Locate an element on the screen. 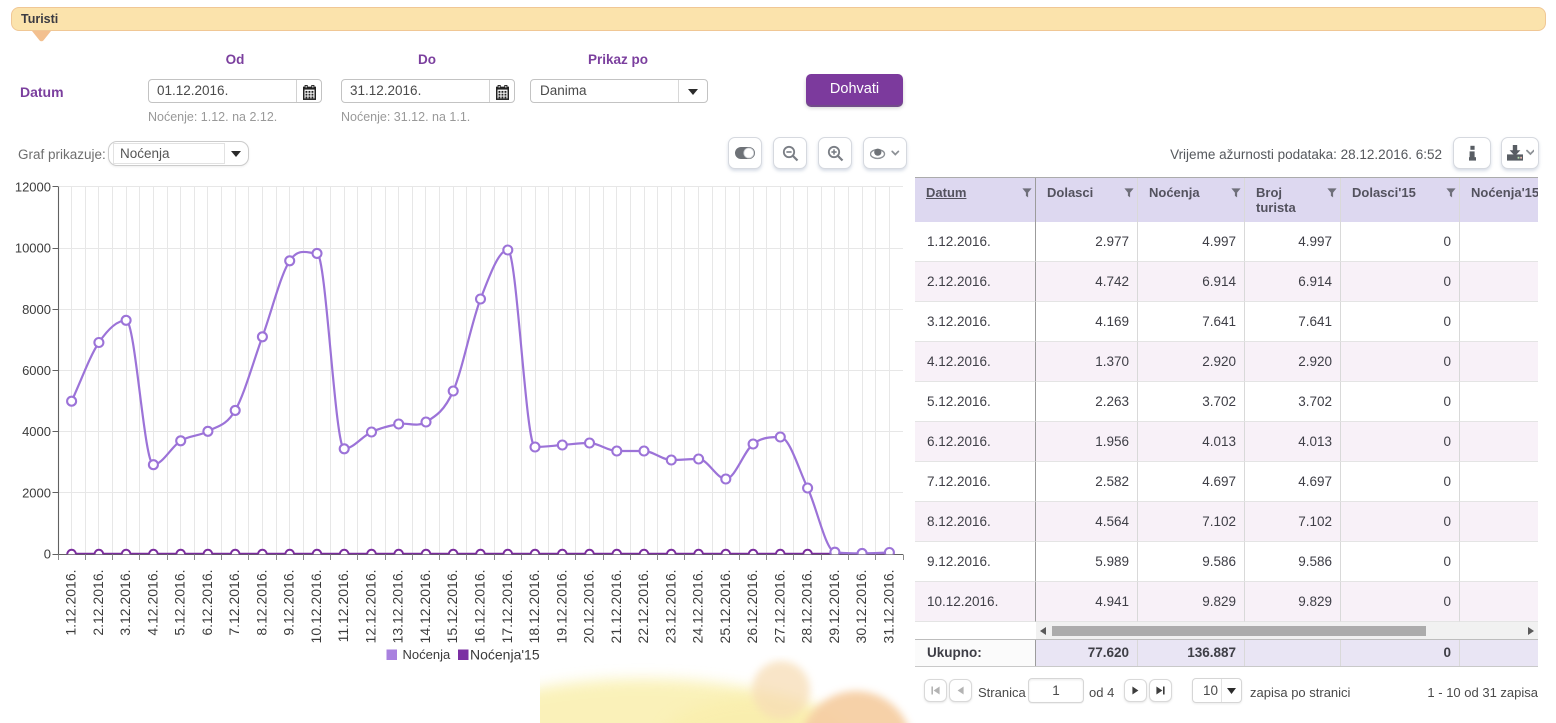 The height and width of the screenshot is (723, 1556). svg-text: 10.12.2016. is located at coordinates (316, 607).